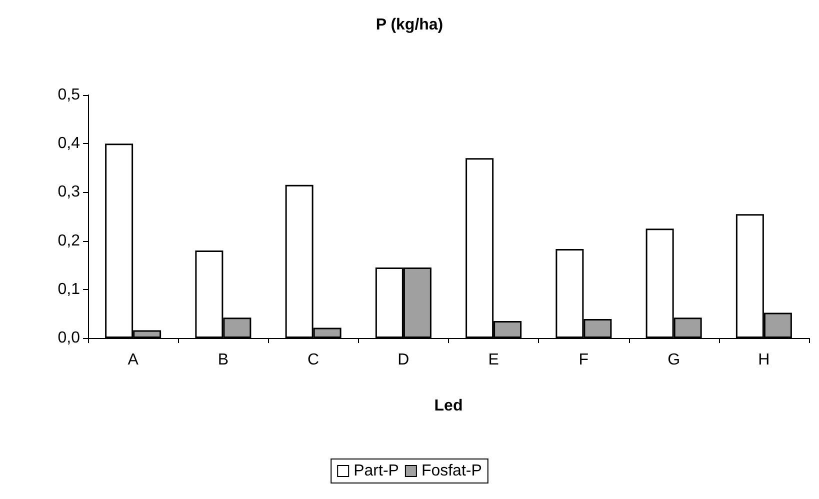 The image size is (819, 499). Describe the element at coordinates (69, 241) in the screenshot. I see `y-tick-label: 0,2` at that location.